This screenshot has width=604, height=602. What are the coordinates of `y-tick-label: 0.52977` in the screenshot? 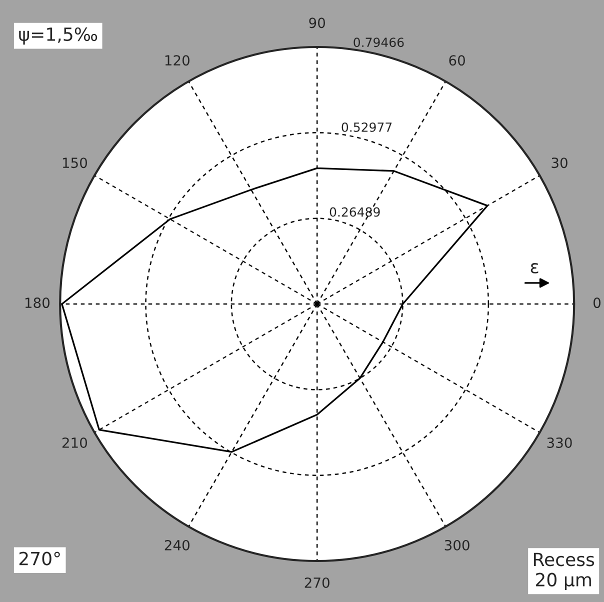 It's located at (367, 127).